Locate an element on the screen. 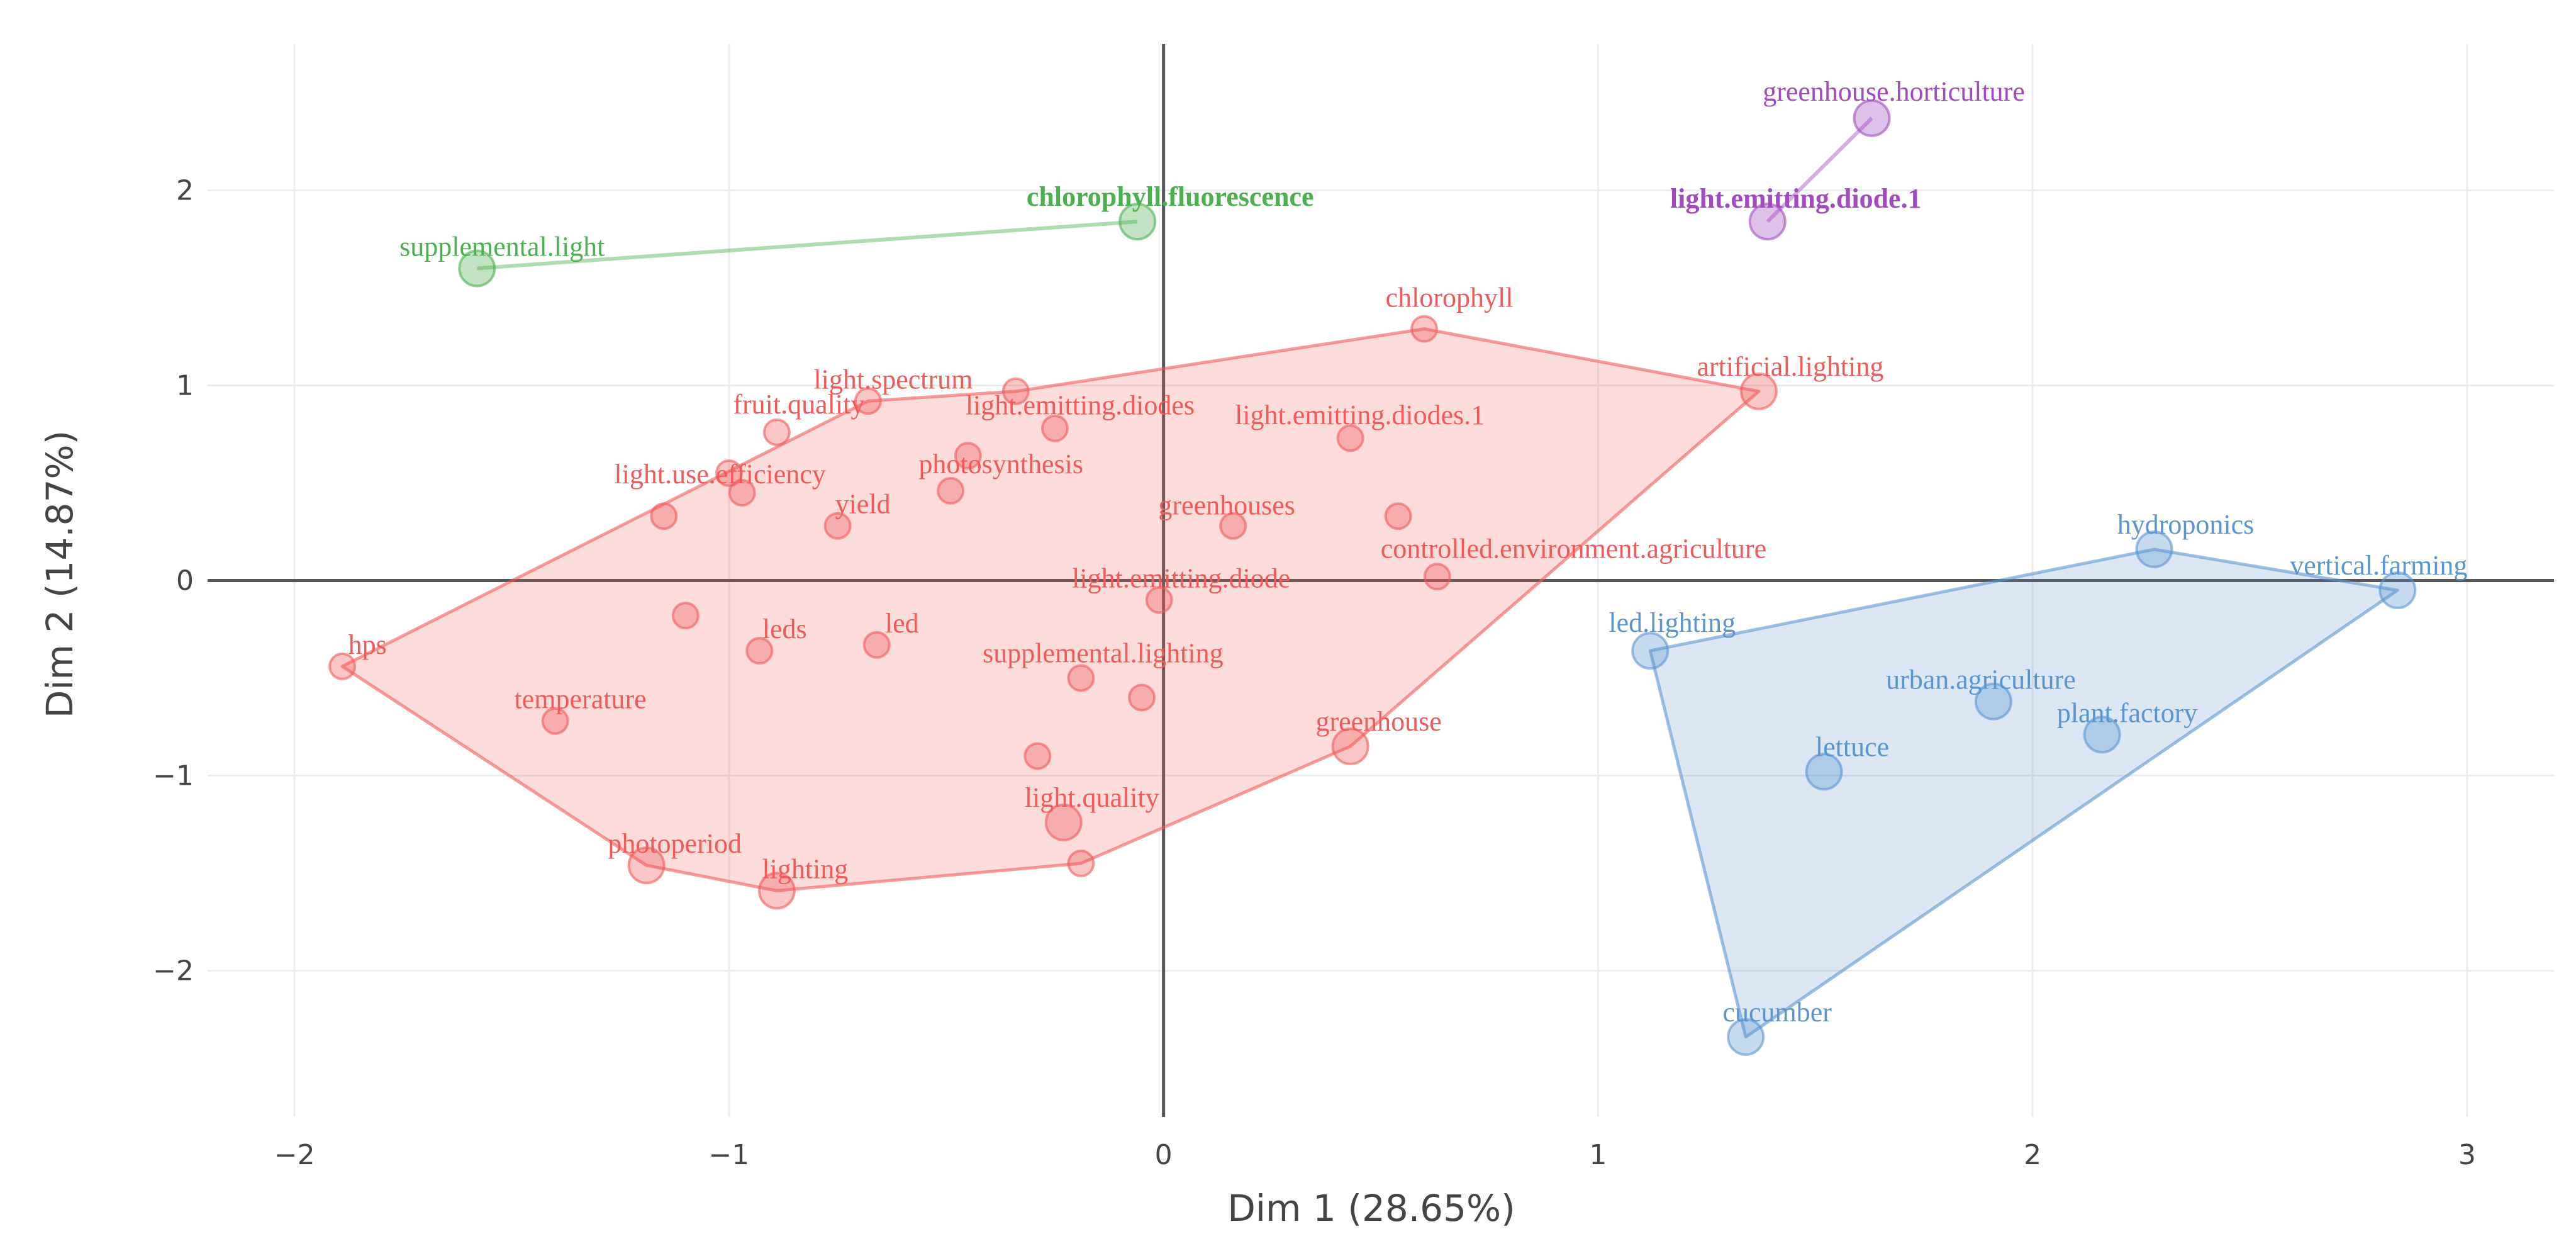 Image resolution: width=2576 pixels, height=1246 pixels. point-label: cucumber is located at coordinates (1777, 1012).